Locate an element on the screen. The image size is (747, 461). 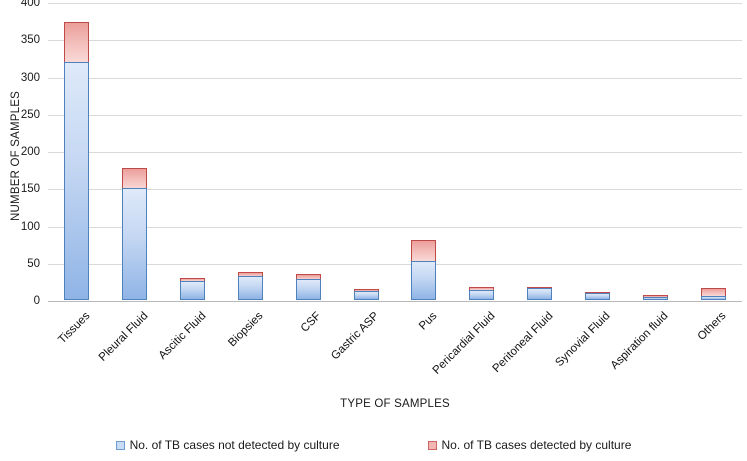
bar-pleural-fluid is located at coordinates (135, 234).